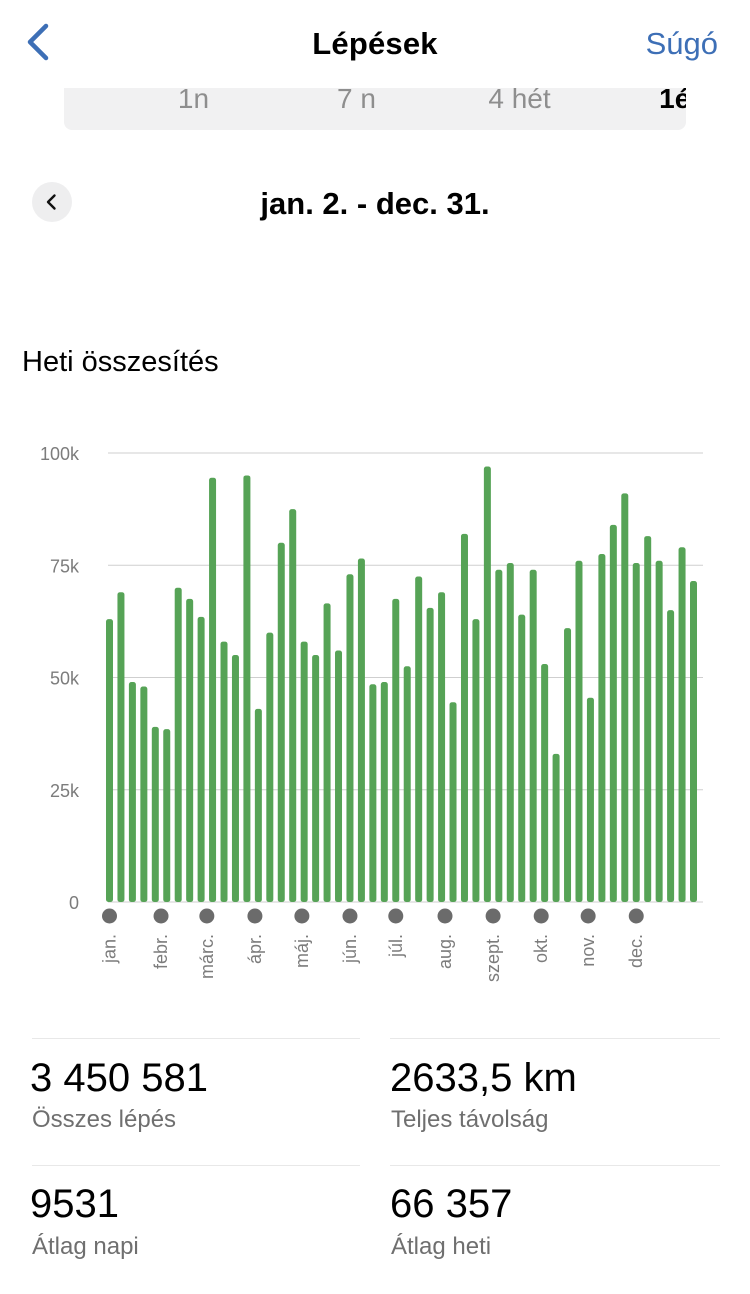 This screenshot has height=1294, width=750. Describe the element at coordinates (445, 951) in the screenshot. I see `month-label: aug.` at that location.